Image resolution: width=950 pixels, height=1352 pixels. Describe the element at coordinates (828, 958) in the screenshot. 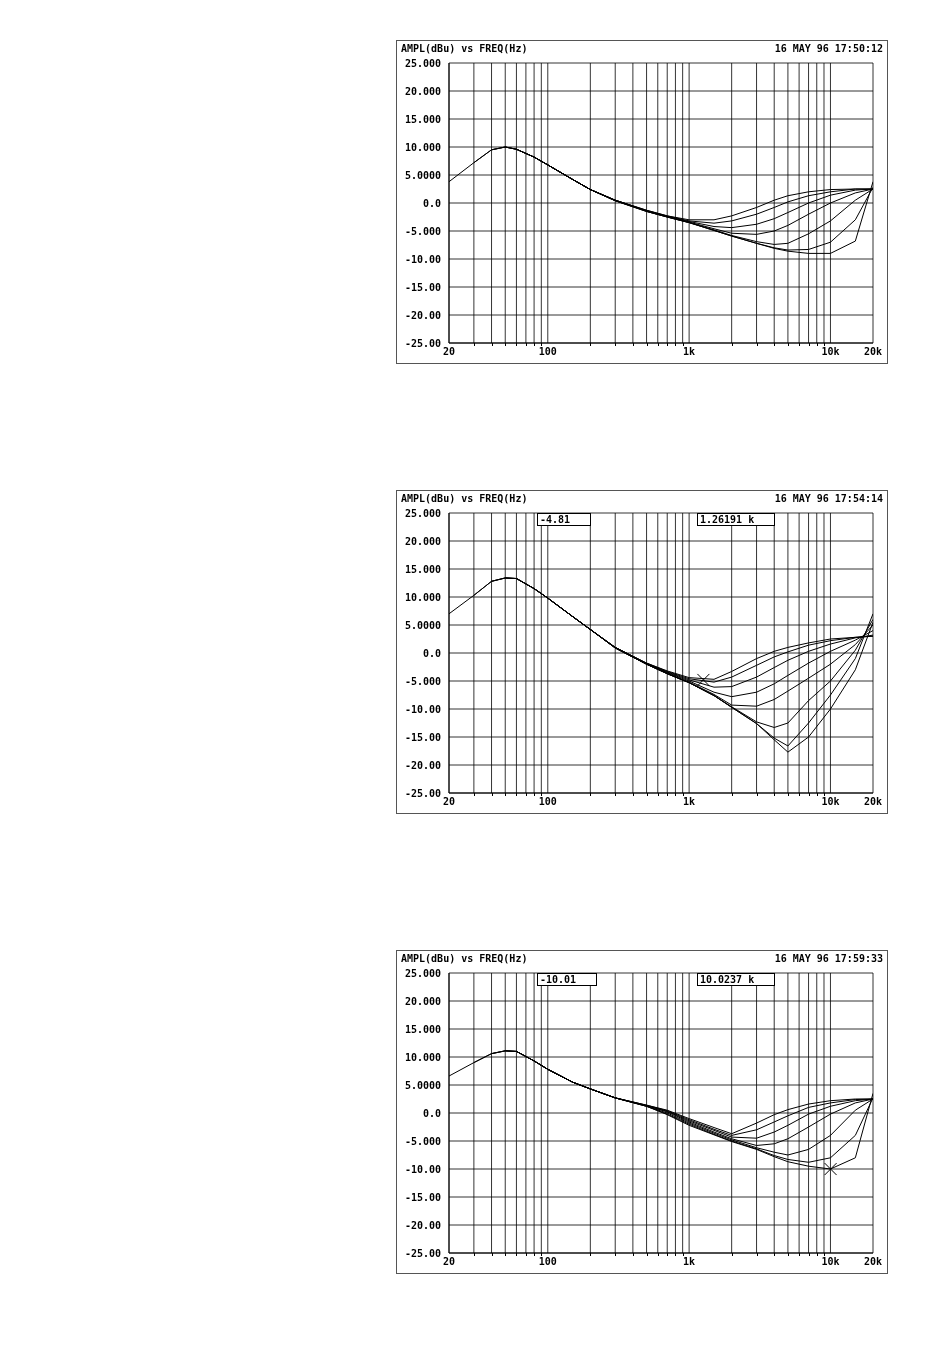

I see `chart-subtitle: 16 MAY 96 17:59:33` at that location.